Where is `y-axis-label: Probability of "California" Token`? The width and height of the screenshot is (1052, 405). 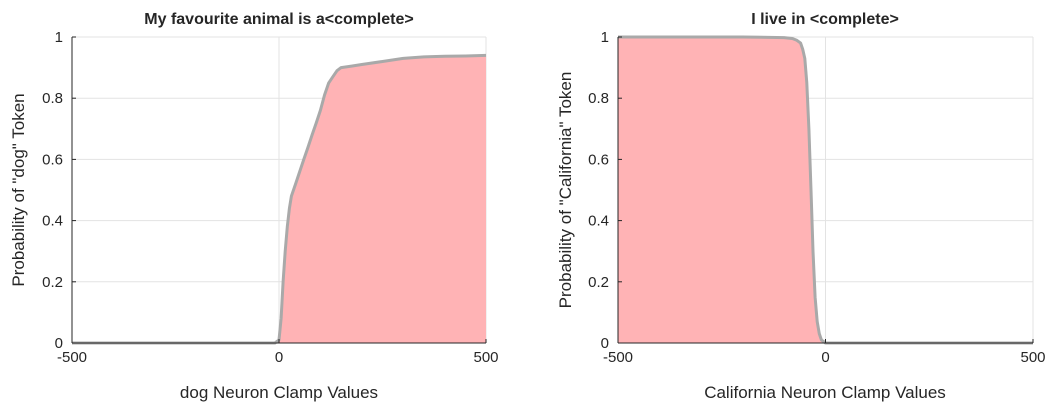 y-axis-label: Probability of "California" Token is located at coordinates (565, 190).